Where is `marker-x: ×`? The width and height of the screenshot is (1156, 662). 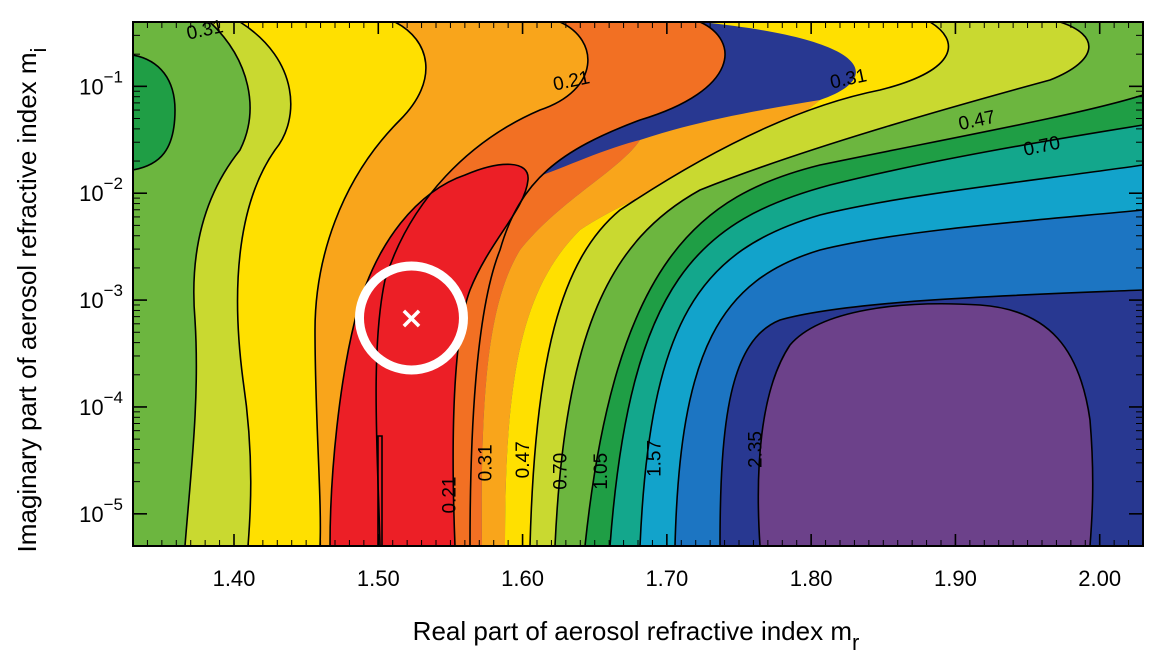 marker-x: × is located at coordinates (411, 318).